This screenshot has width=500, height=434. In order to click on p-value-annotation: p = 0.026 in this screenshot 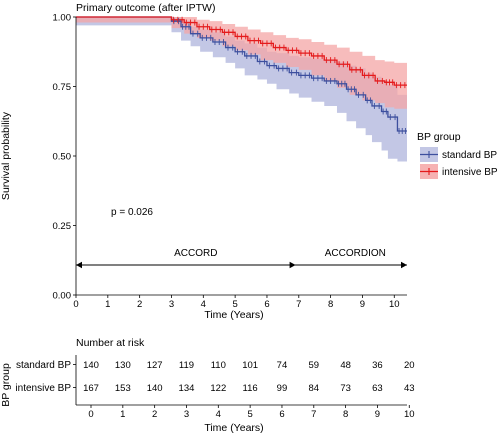, I will do `click(132, 212)`.